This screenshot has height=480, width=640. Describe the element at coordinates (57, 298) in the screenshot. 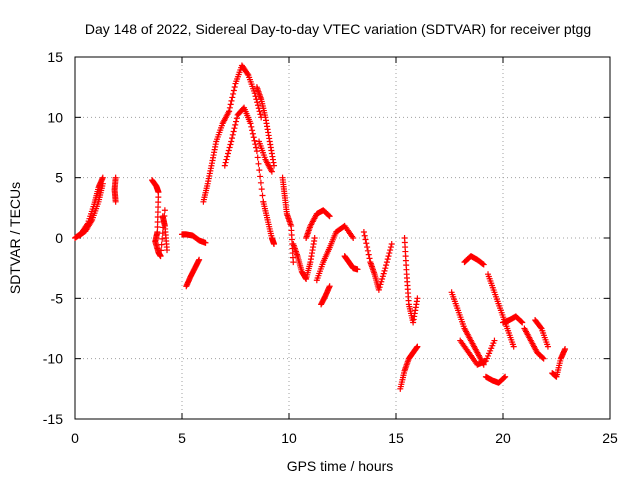

I see `y-tick-label: -5` at that location.